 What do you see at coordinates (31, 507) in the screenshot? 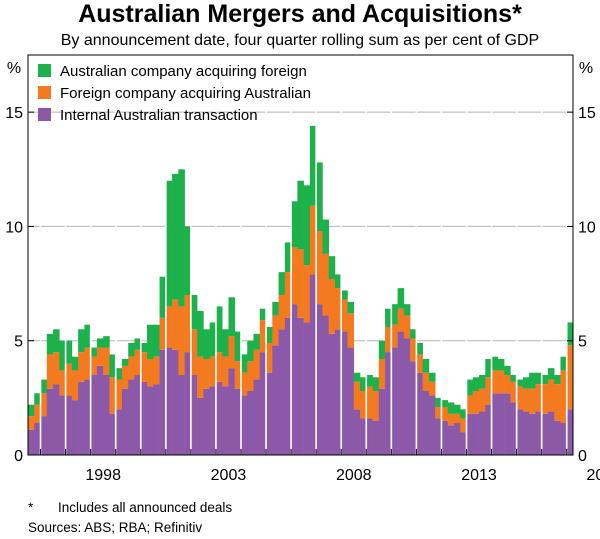
I see `footnote-marker: *` at bounding box center [31, 507].